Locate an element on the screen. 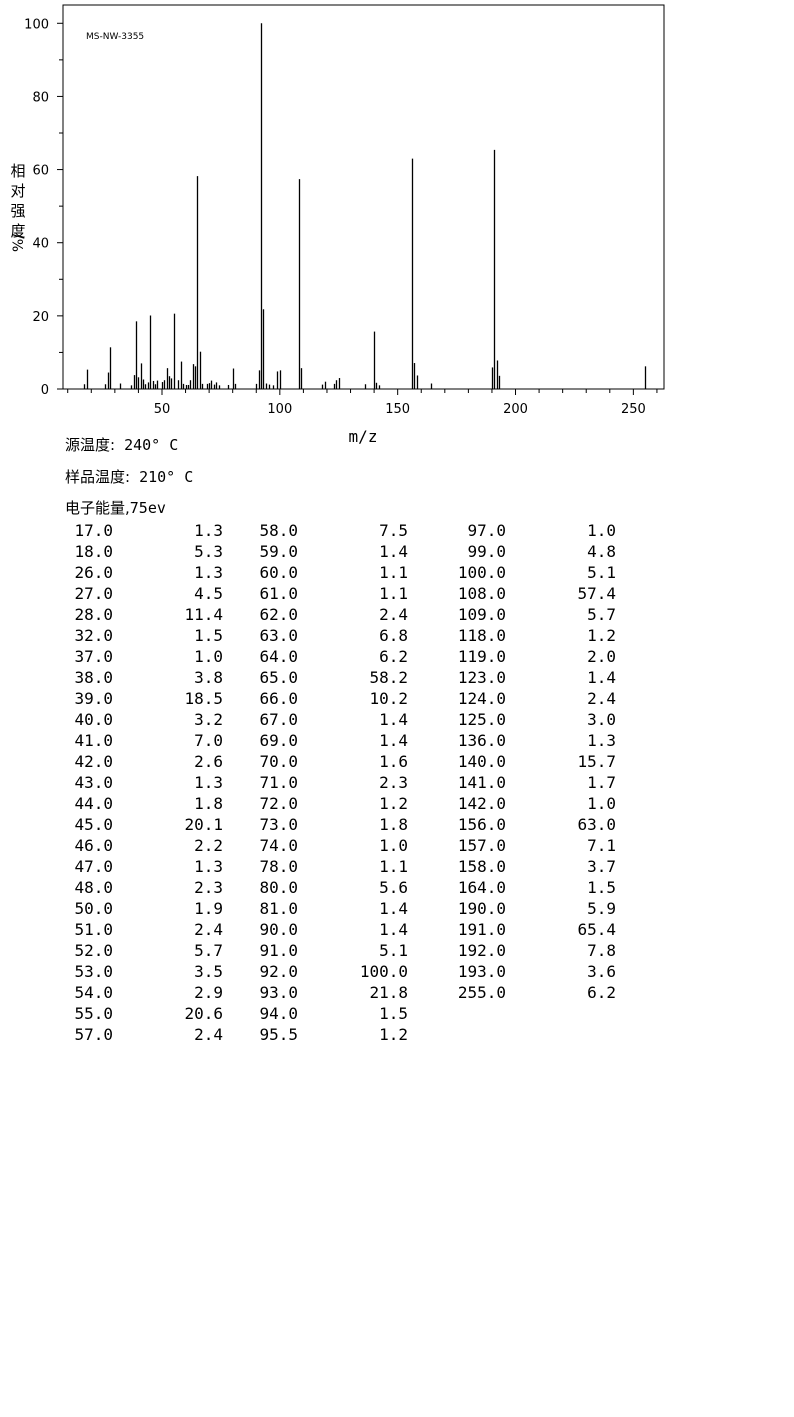  table-intensity-cell: 2.6 is located at coordinates (208, 761).